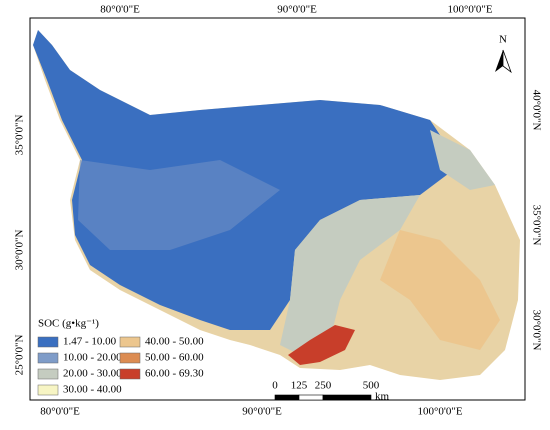 The height and width of the screenshot is (430, 550). Describe the element at coordinates (321, 345) in the screenshot. I see `region-south-red` at that location.